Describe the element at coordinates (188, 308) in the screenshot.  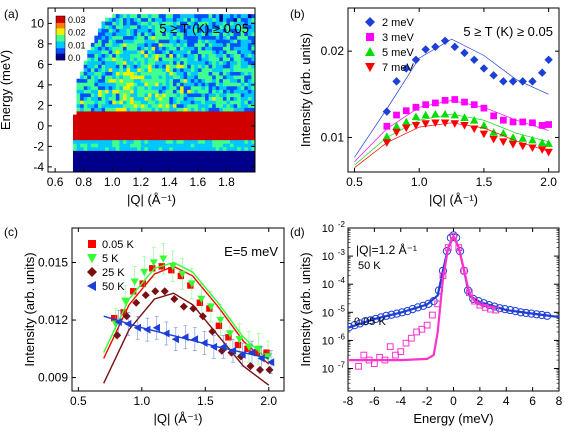
I see `series-5-K` at that location.